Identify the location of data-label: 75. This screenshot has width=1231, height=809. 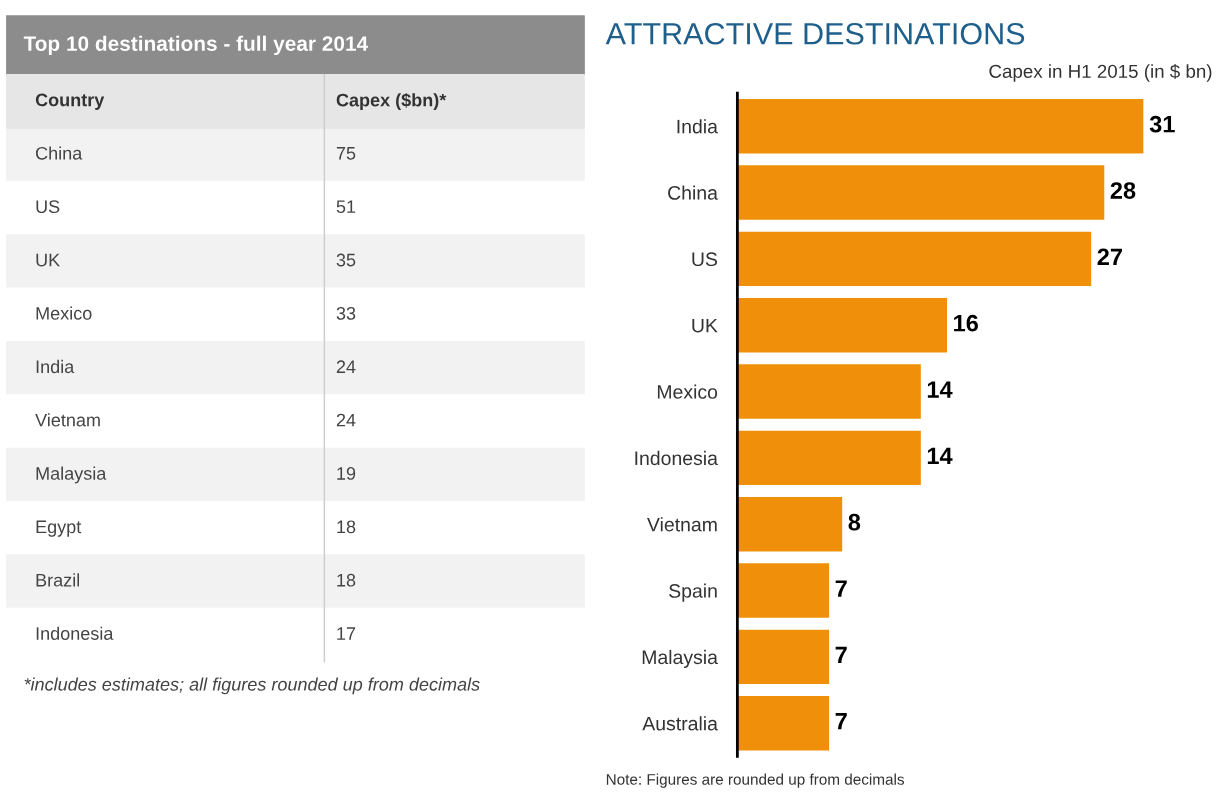
(346, 153).